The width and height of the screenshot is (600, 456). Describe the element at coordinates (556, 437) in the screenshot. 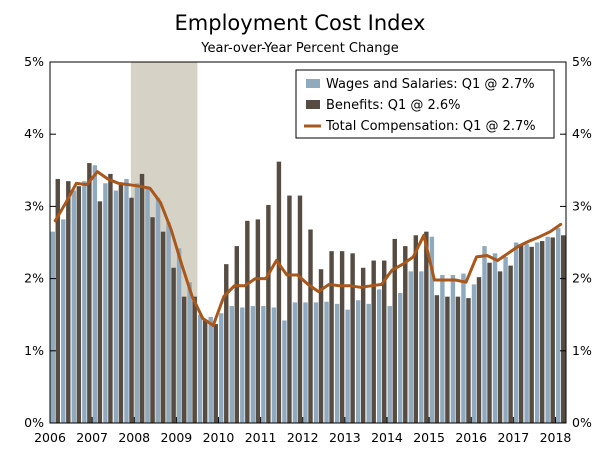

I see `x-tick-label: 2018` at that location.